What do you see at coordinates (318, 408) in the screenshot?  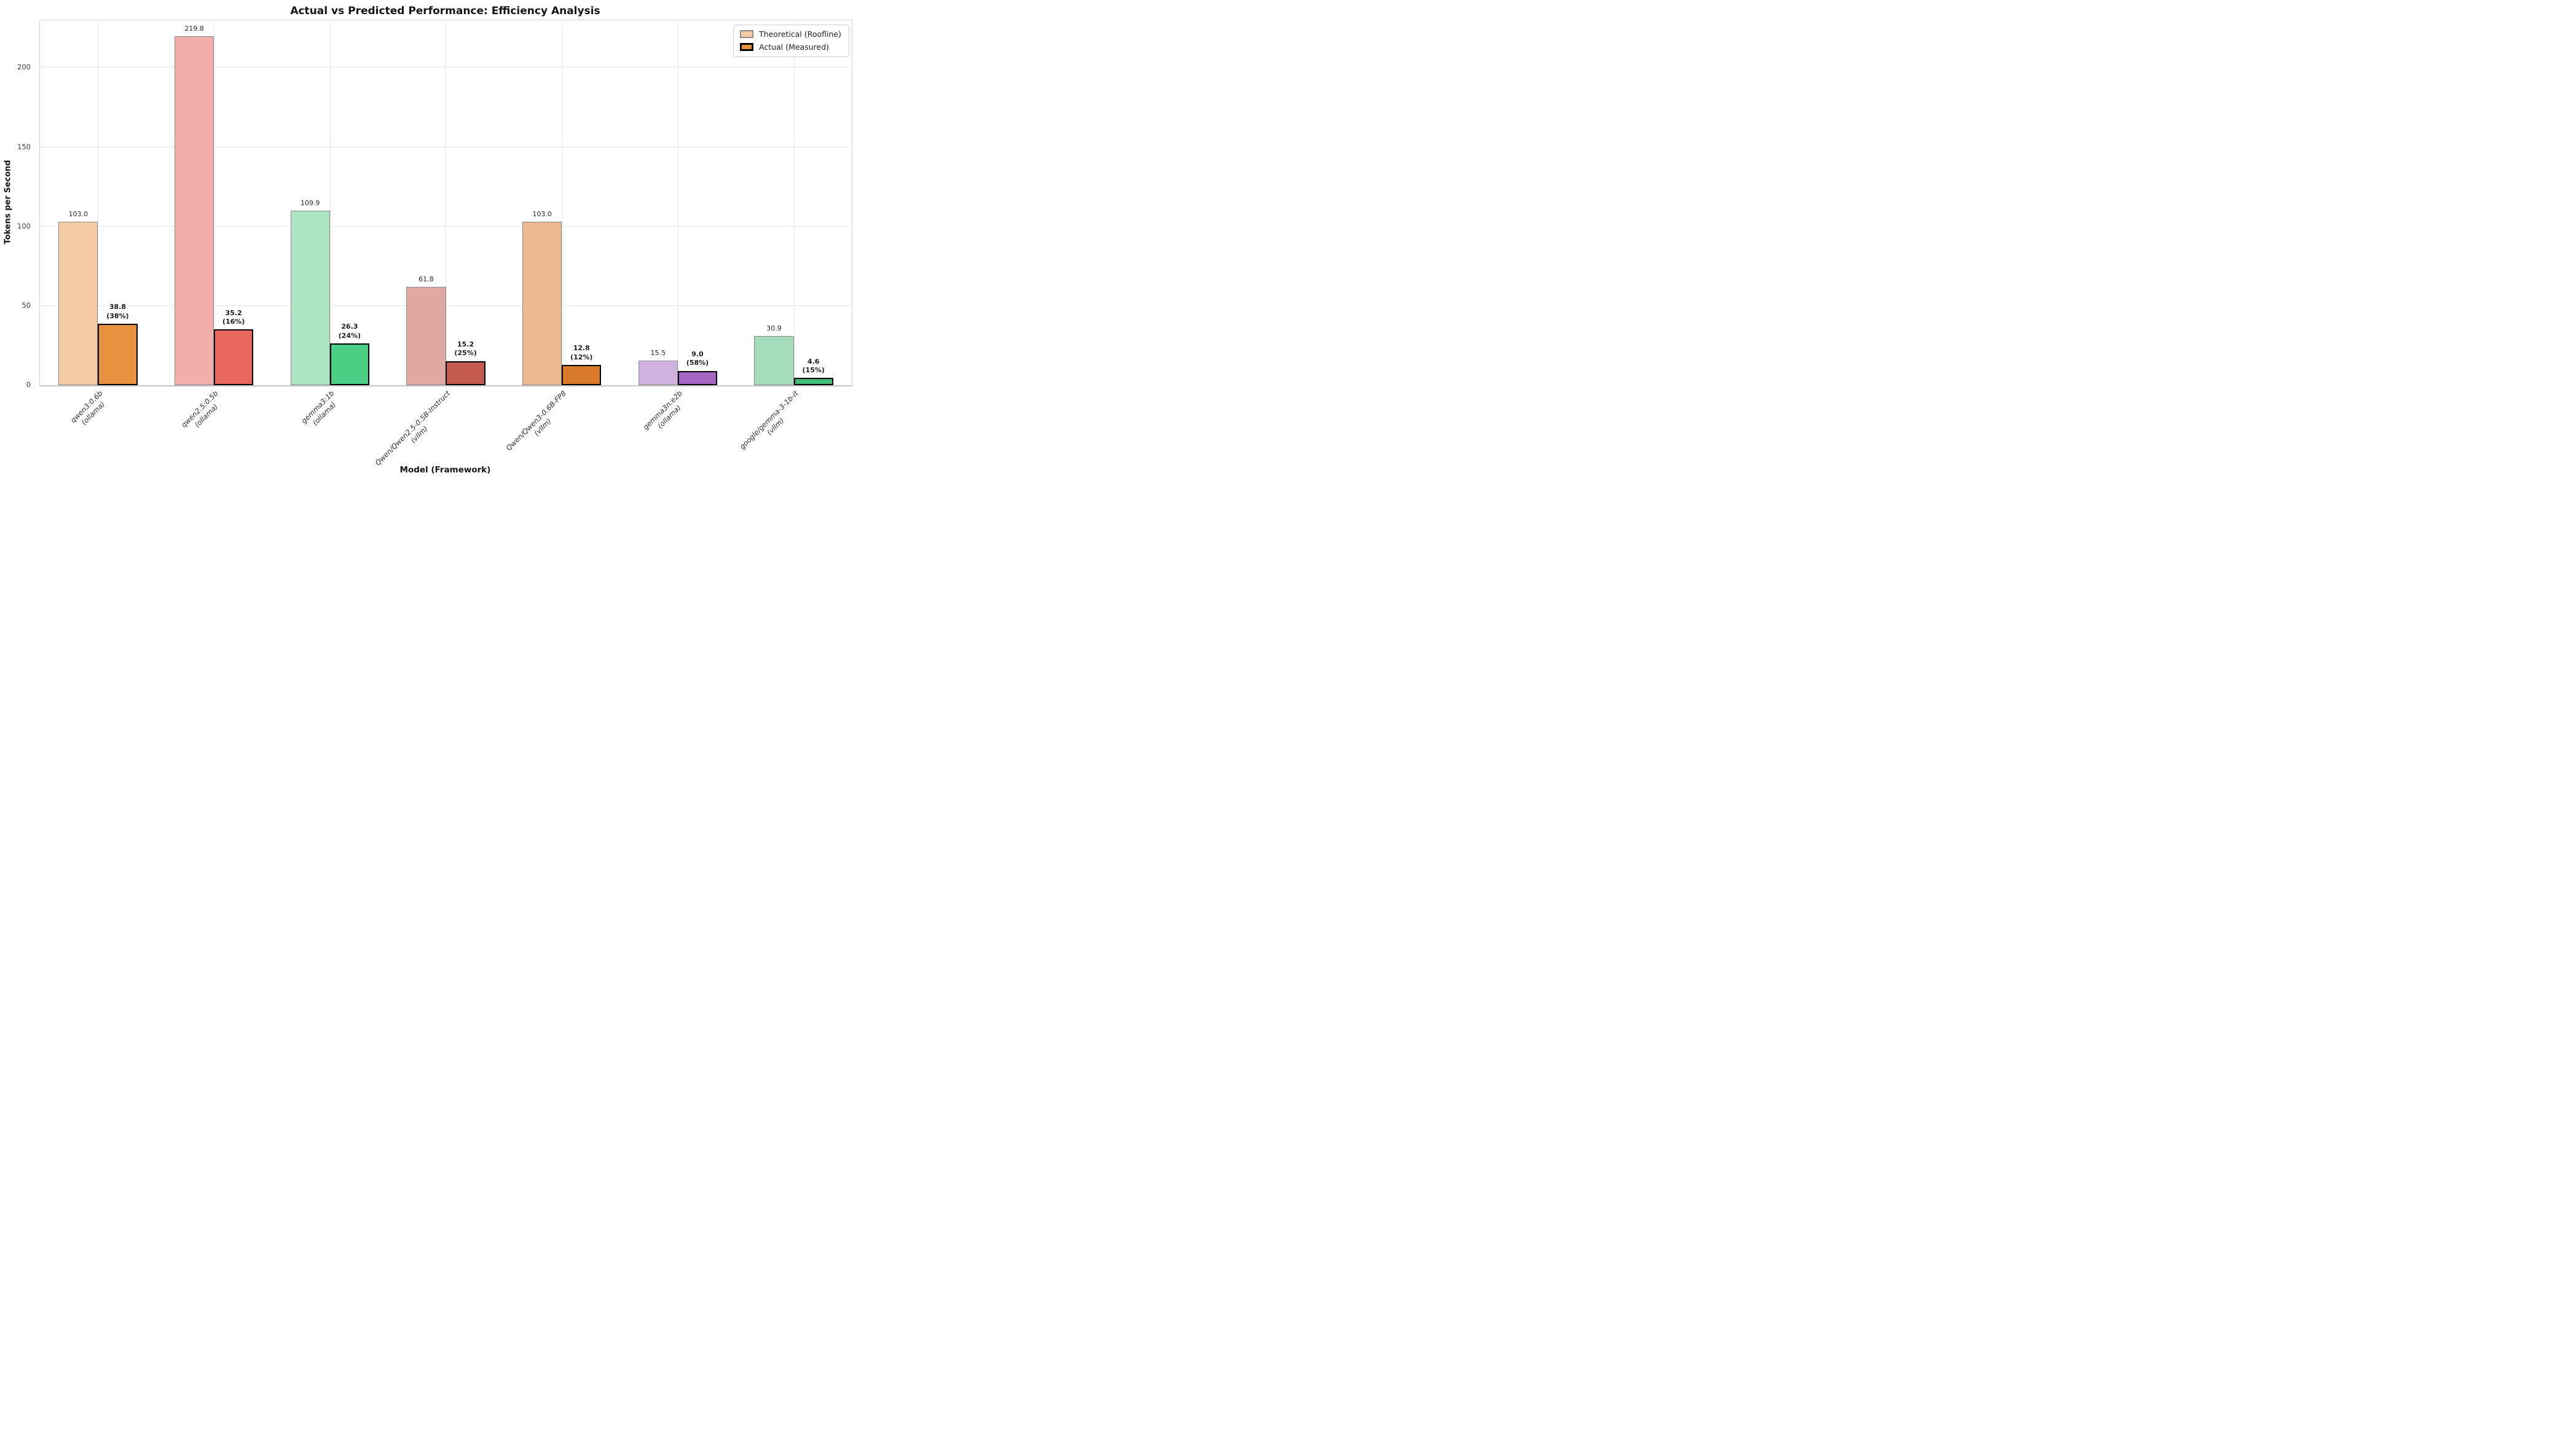 I see `x-tick-label-gemma3:1b: gemma3:1b (ollama)` at bounding box center [318, 408].